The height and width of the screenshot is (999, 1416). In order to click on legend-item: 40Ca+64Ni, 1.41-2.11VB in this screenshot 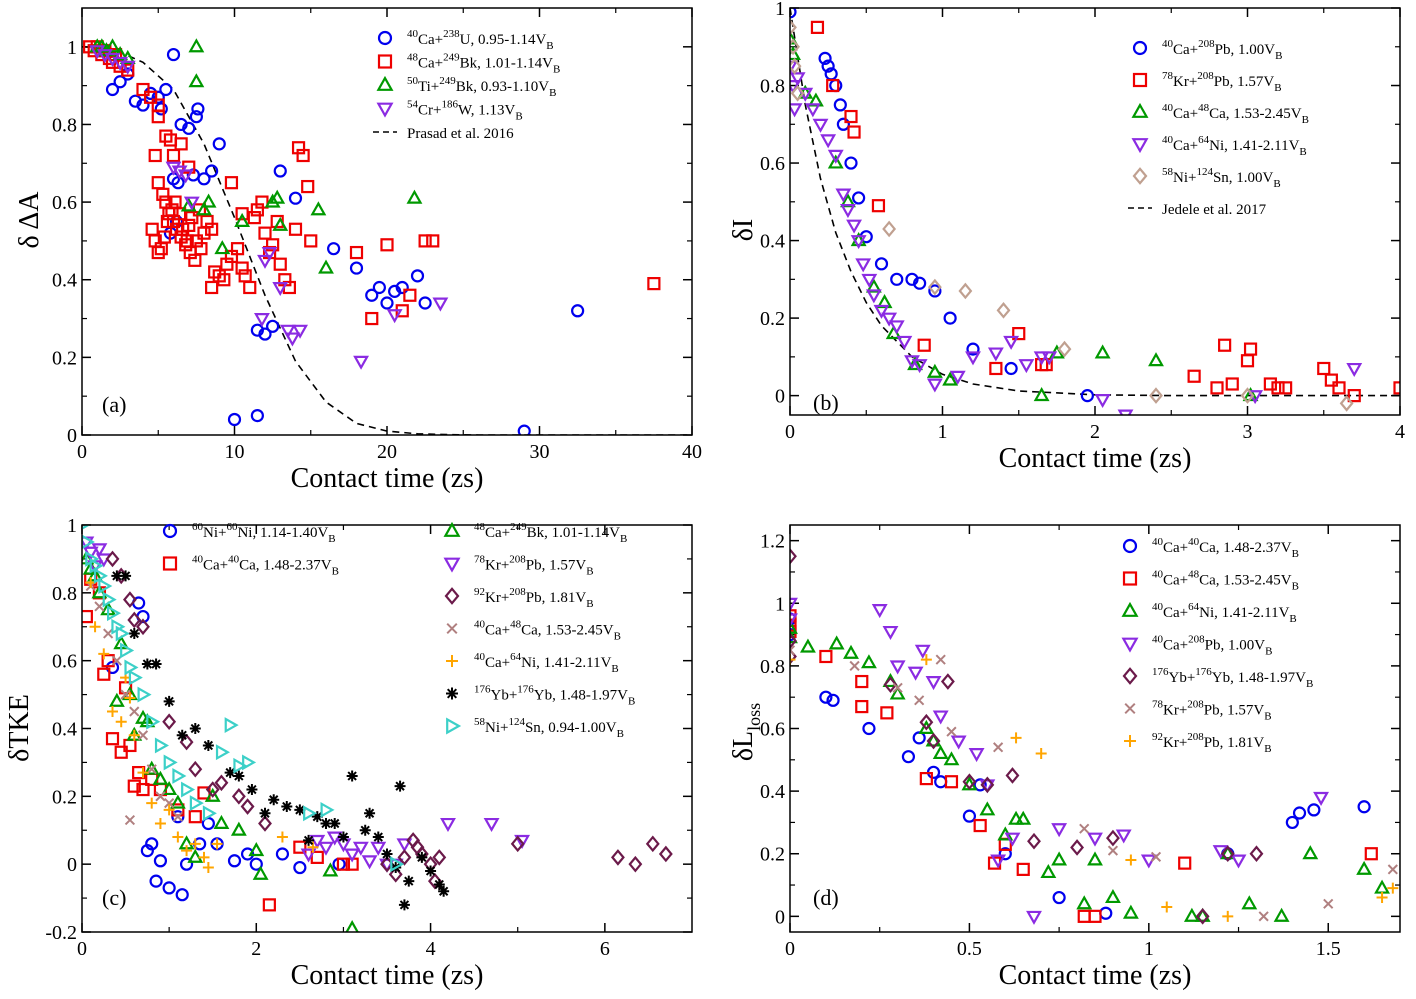, I will do `click(1209, 613)`.